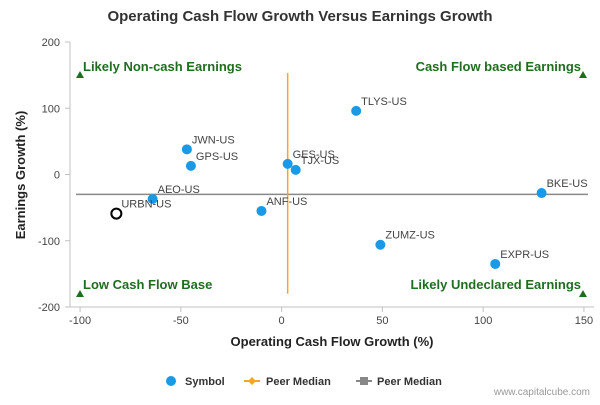 This screenshot has width=600, height=405. Describe the element at coordinates (382, 321) in the screenshot. I see `x-tick-label: 50` at that location.